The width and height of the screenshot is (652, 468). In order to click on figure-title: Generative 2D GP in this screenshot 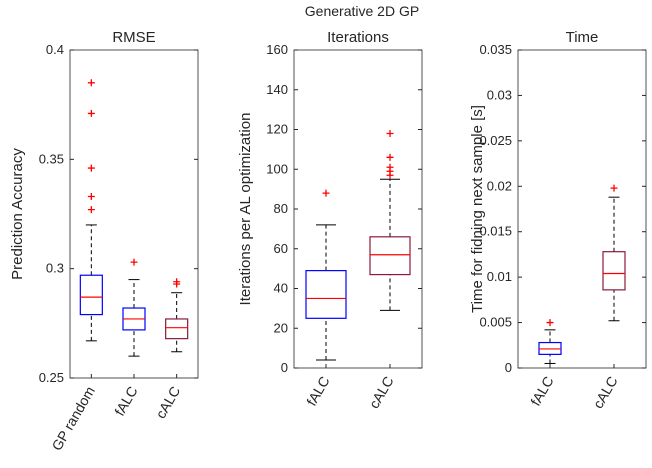, I will do `click(362, 11)`.